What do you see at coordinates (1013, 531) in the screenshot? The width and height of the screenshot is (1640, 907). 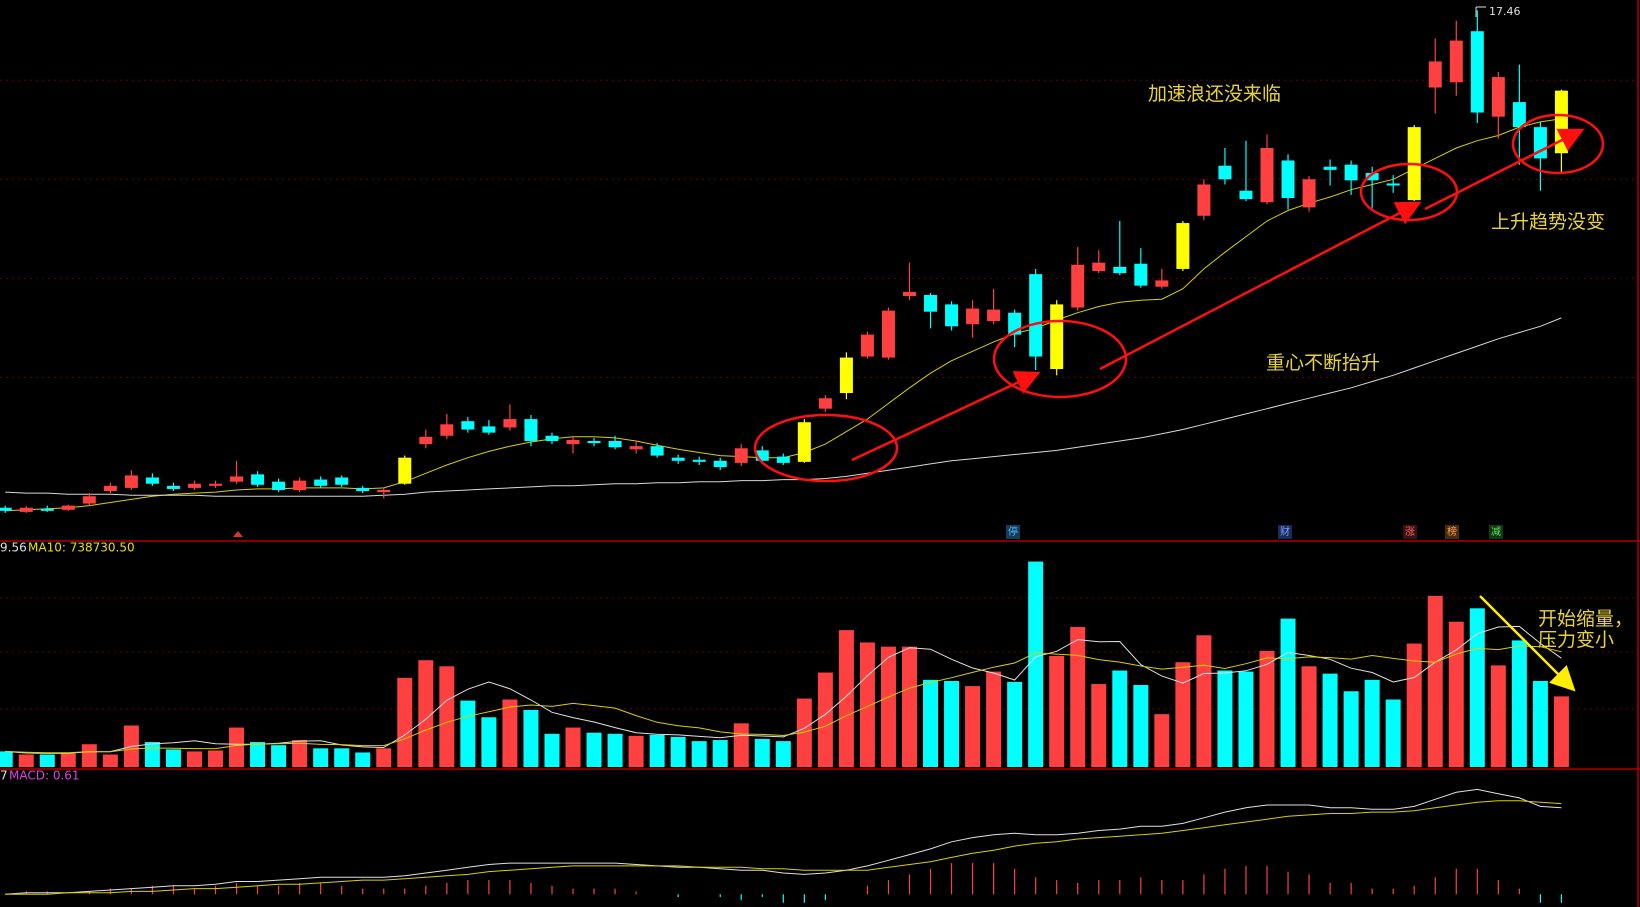 I see `event-label: 停` at bounding box center [1013, 531].